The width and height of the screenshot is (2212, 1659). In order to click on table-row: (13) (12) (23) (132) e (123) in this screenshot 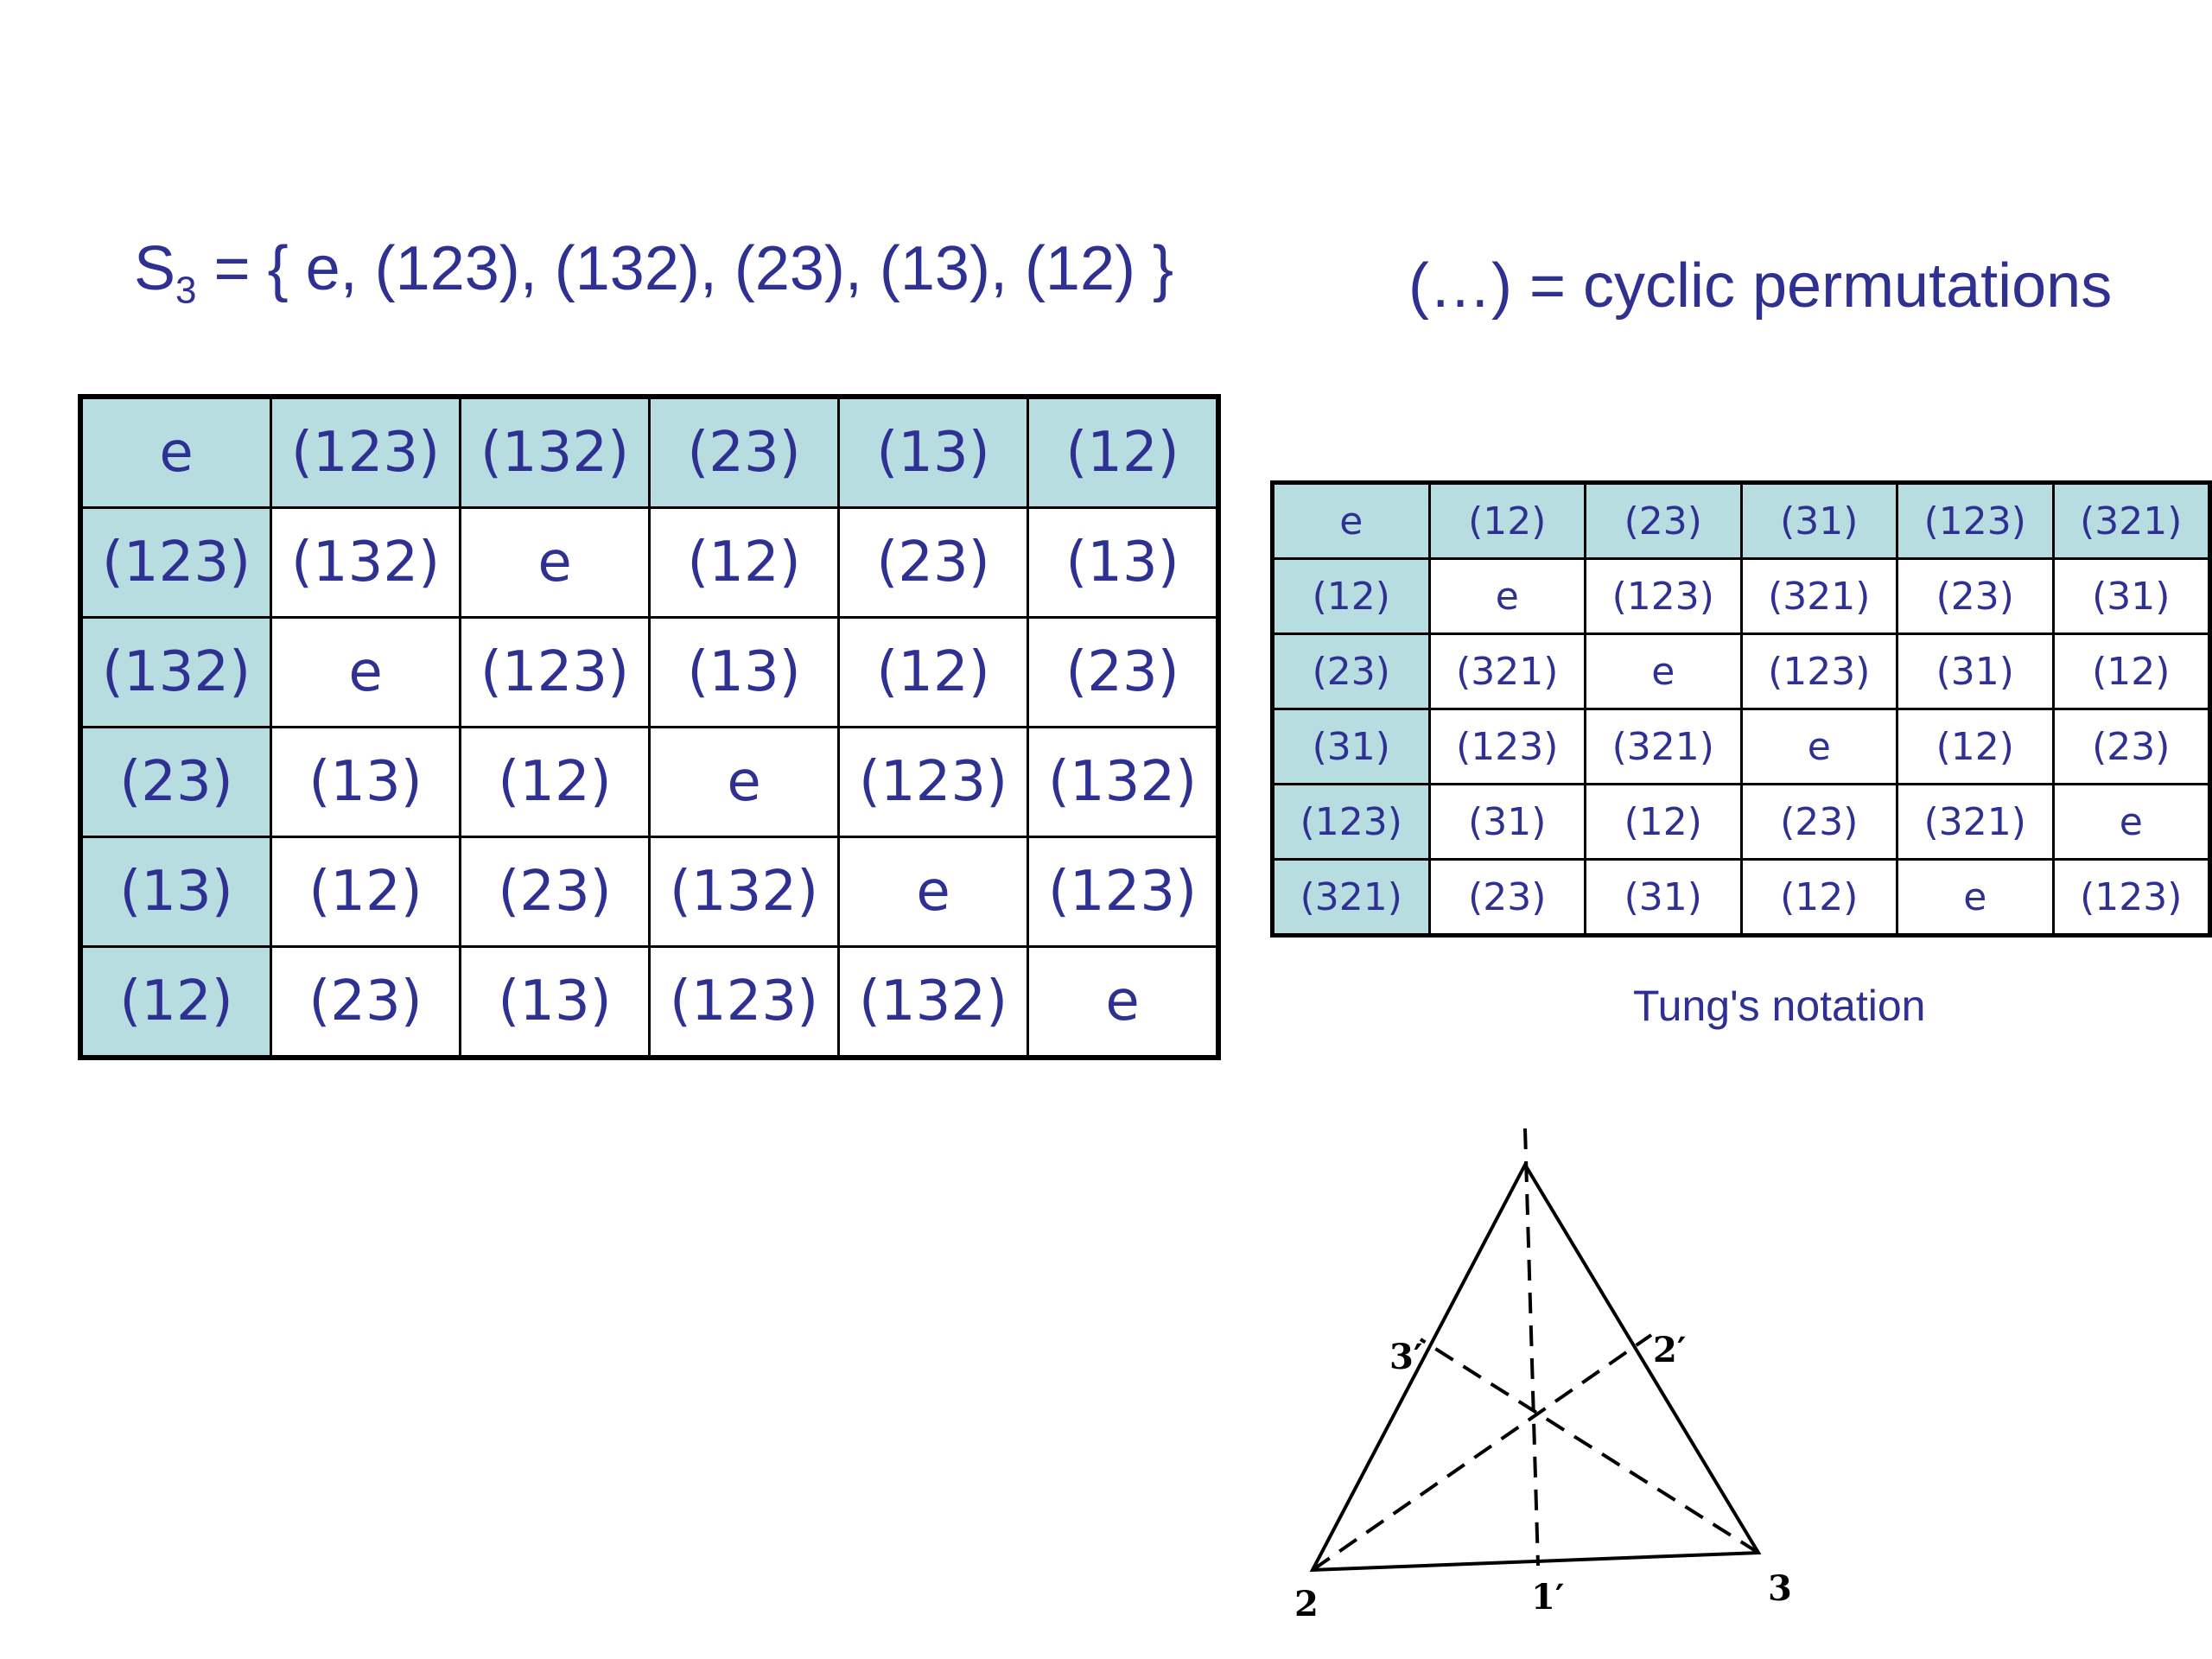, I will do `click(649, 892)`.